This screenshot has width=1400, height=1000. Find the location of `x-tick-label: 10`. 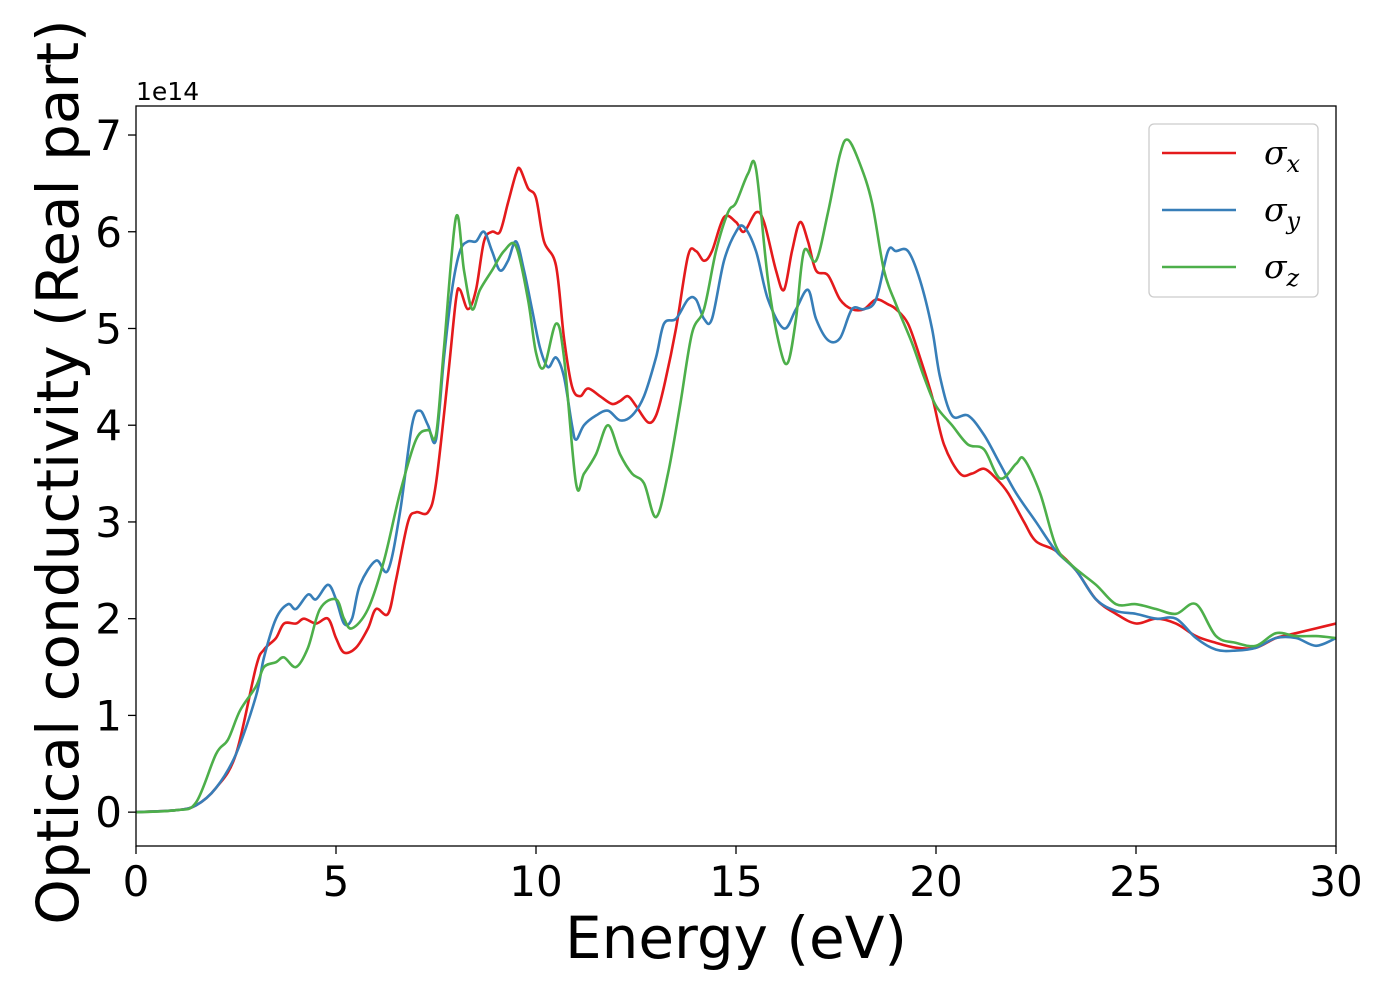

x-tick-label: 10 is located at coordinates (535, 881).